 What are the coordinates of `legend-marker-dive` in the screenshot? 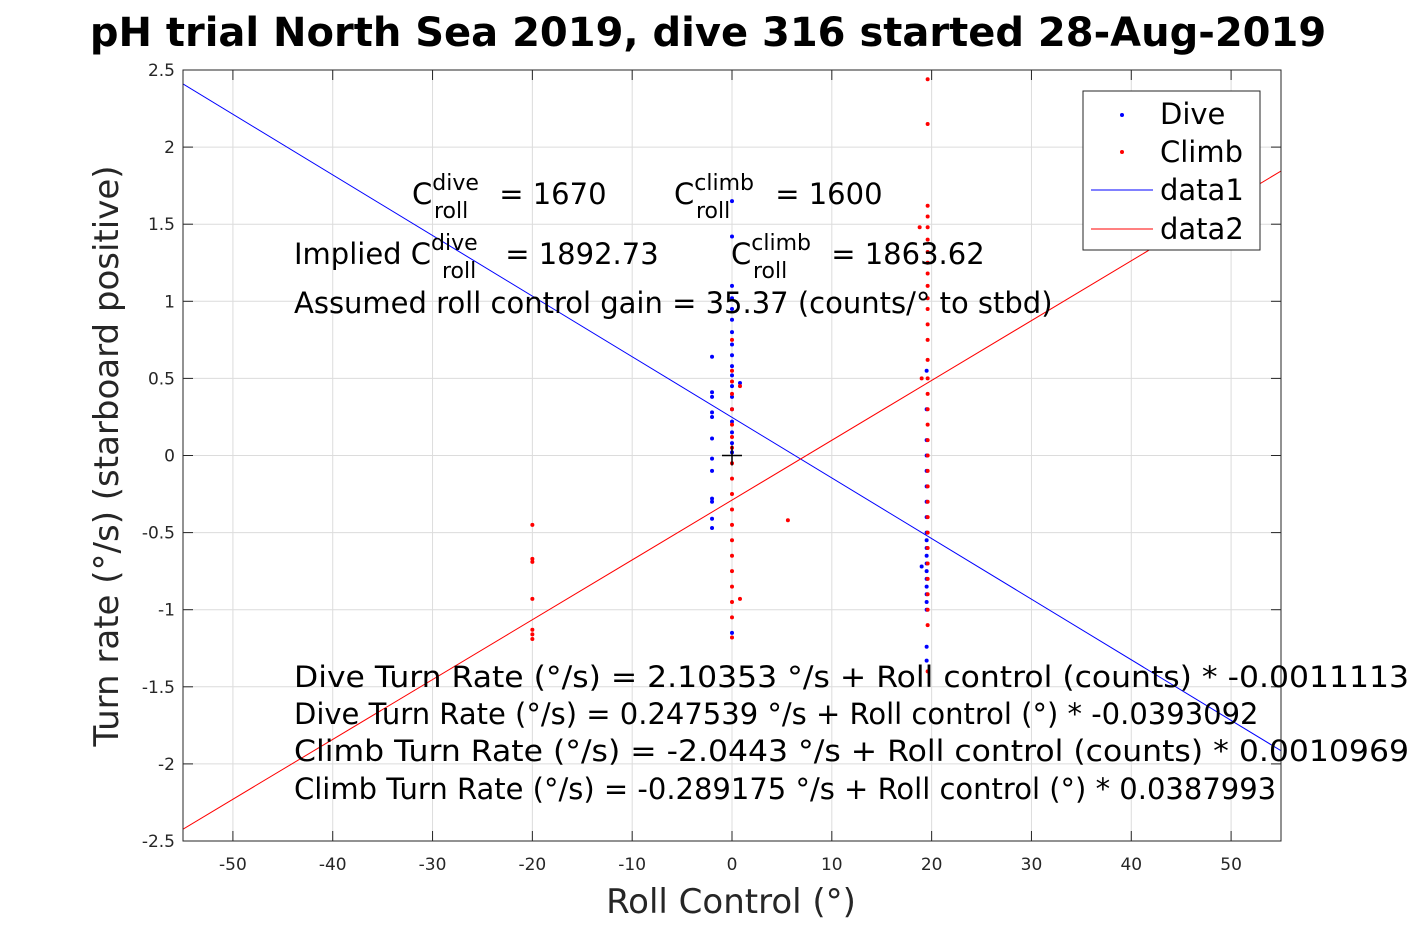 It's located at (1122, 115).